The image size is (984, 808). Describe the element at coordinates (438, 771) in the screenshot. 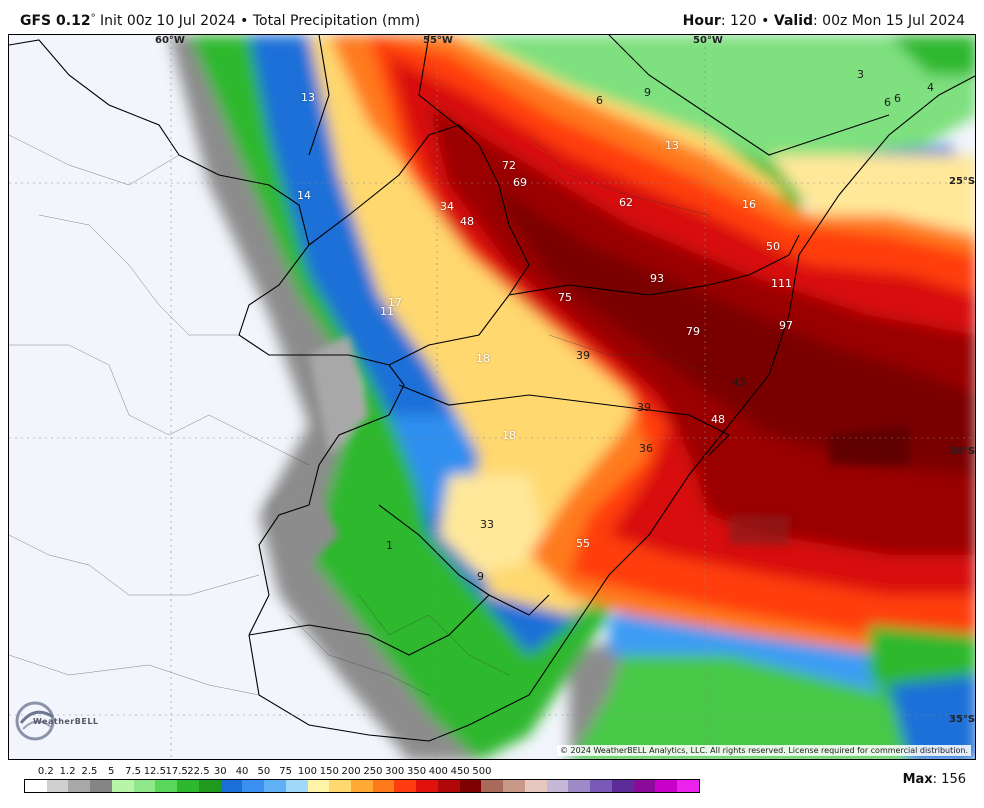

I see `legend-tick-label: 400` at that location.